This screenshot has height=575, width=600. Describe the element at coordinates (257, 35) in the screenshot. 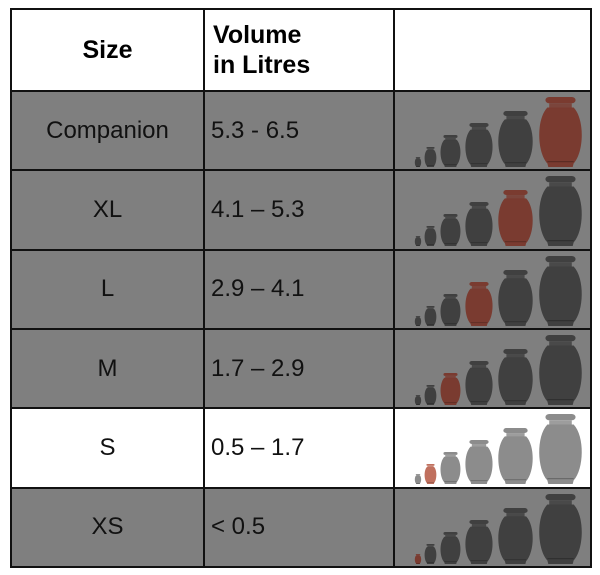

I see `header-volume-line1: Volume` at that location.